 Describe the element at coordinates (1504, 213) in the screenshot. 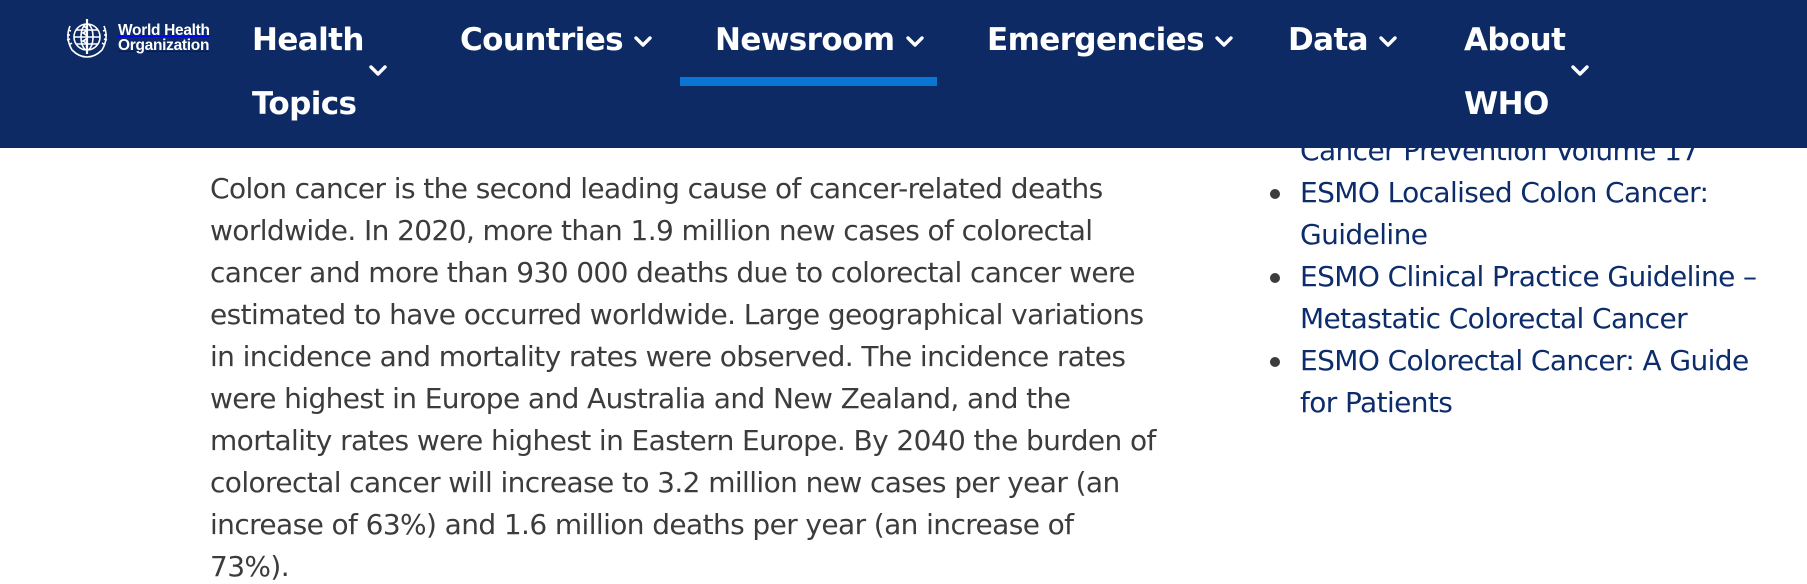

I see `link-esmo-localised-colon-cancer: ESMO Localised Colon Cancer: Guideline` at that location.